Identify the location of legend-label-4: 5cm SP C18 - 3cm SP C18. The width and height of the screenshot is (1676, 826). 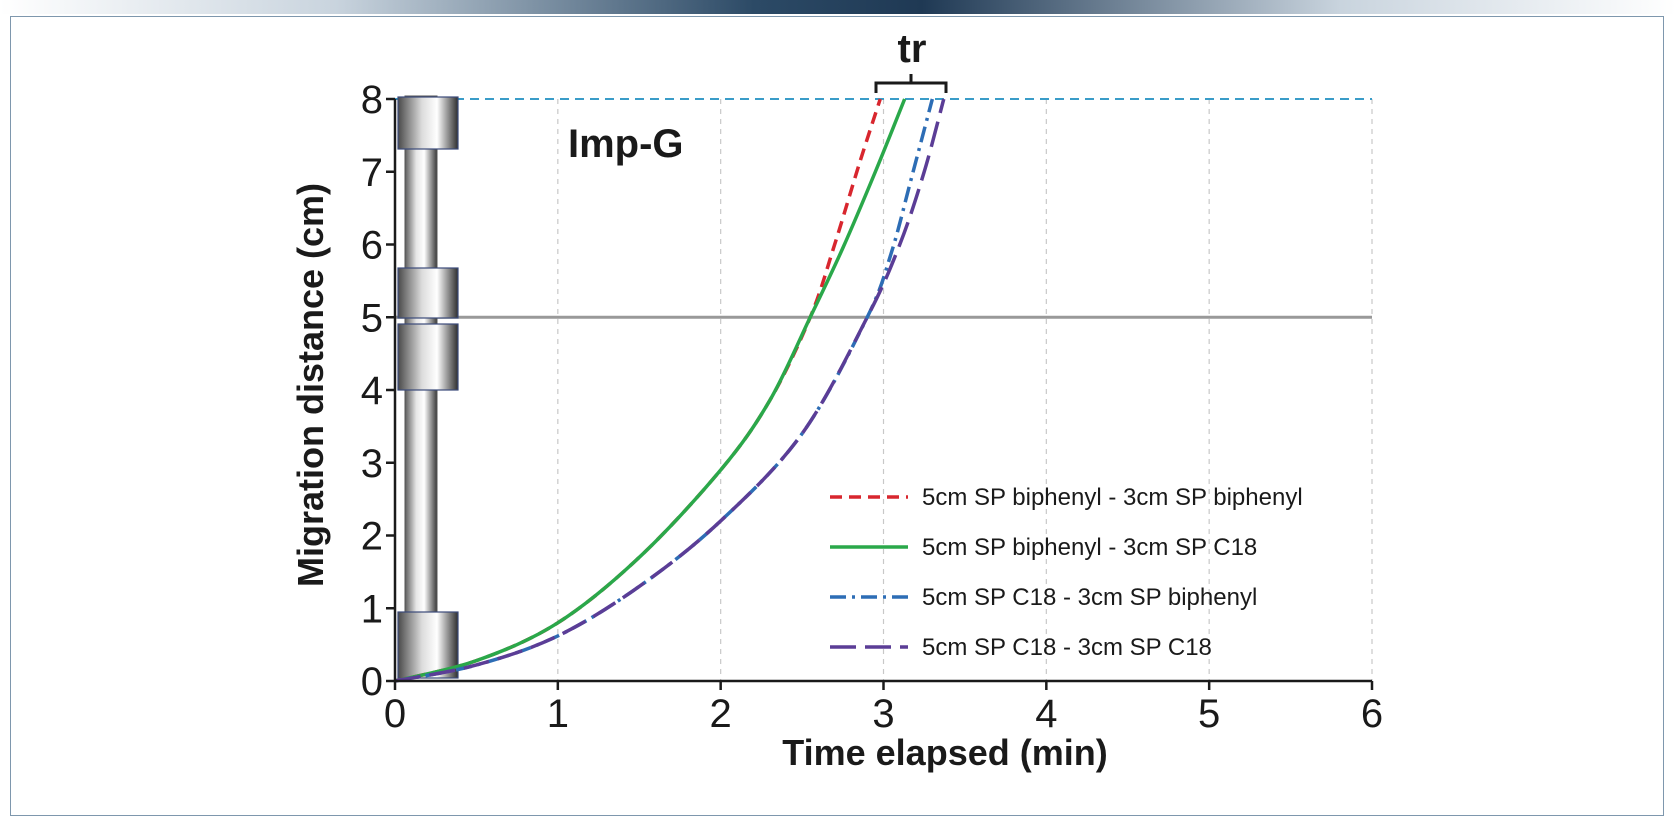
(1067, 647).